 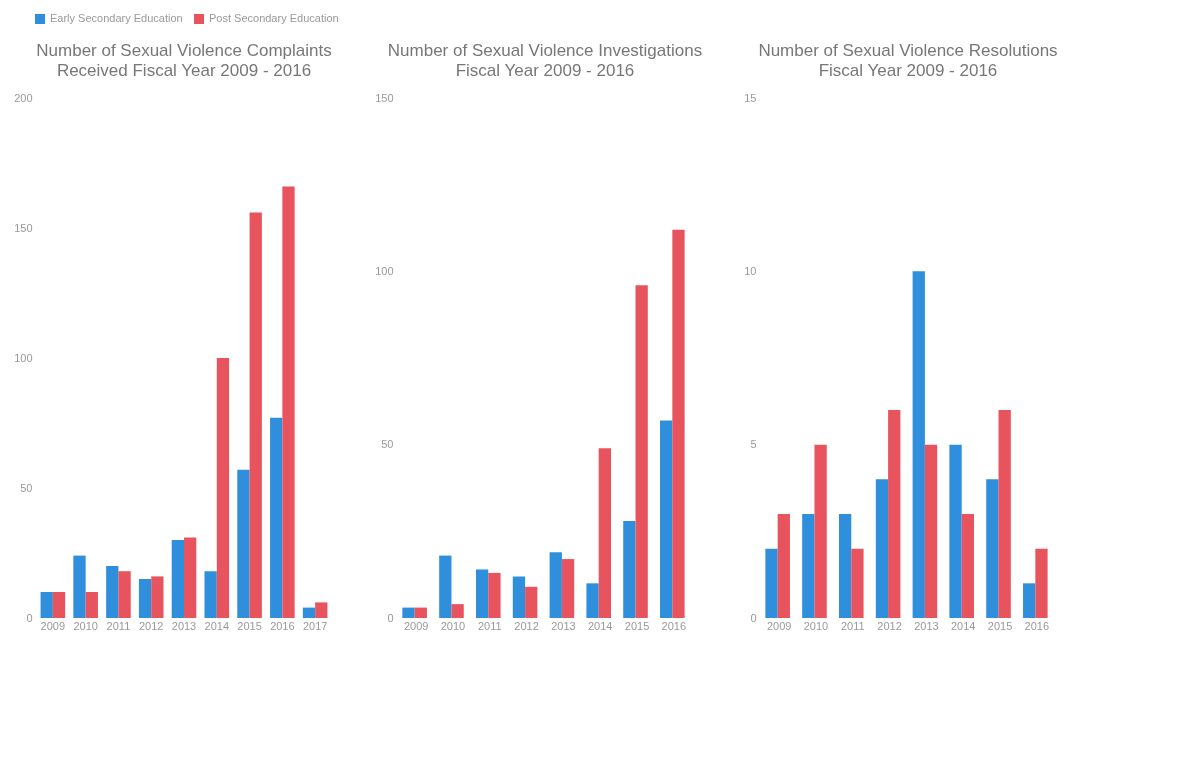 What do you see at coordinates (750, 97) in the screenshot?
I see `y-tick-label: 15` at bounding box center [750, 97].